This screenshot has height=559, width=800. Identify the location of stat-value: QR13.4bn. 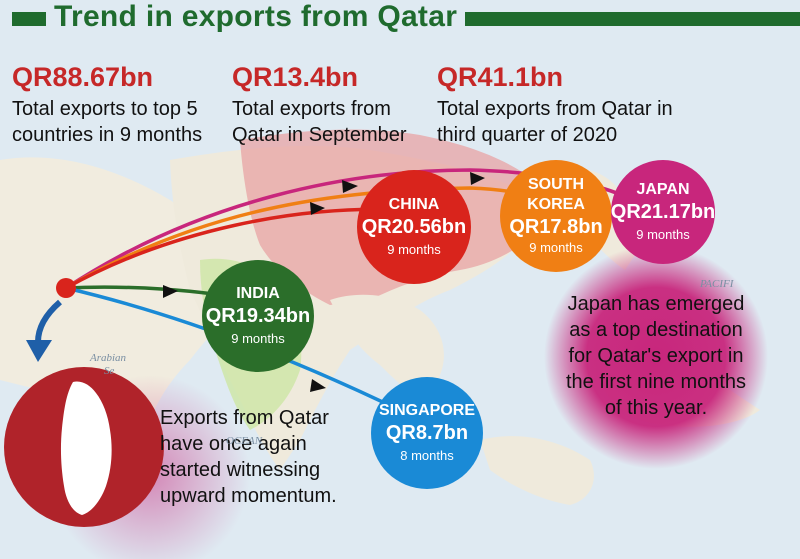
(295, 77).